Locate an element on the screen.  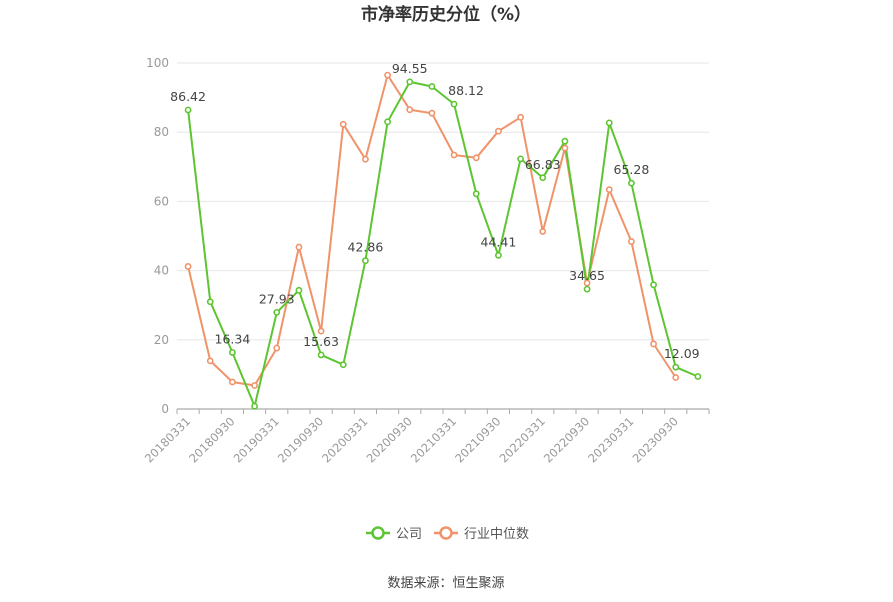
data-label: 86.42 is located at coordinates (188, 96).